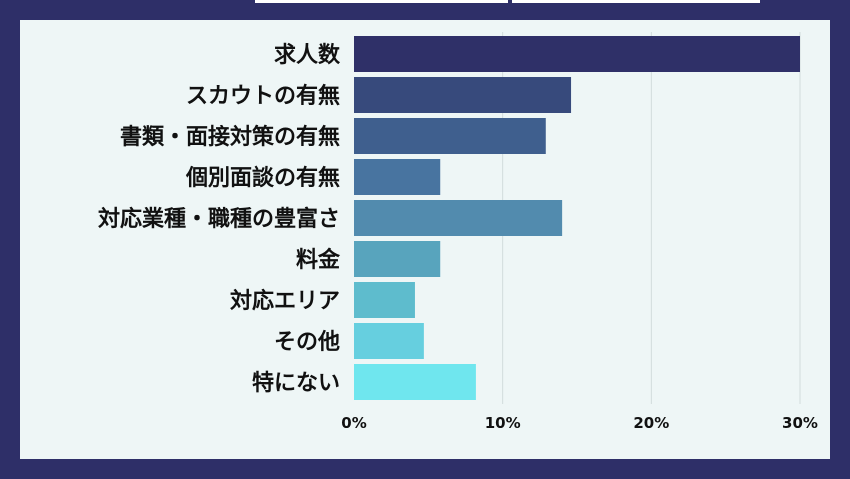 The height and width of the screenshot is (479, 850). Describe the element at coordinates (262, 178) in the screenshot. I see `category-label: 個別面談の有無` at that location.